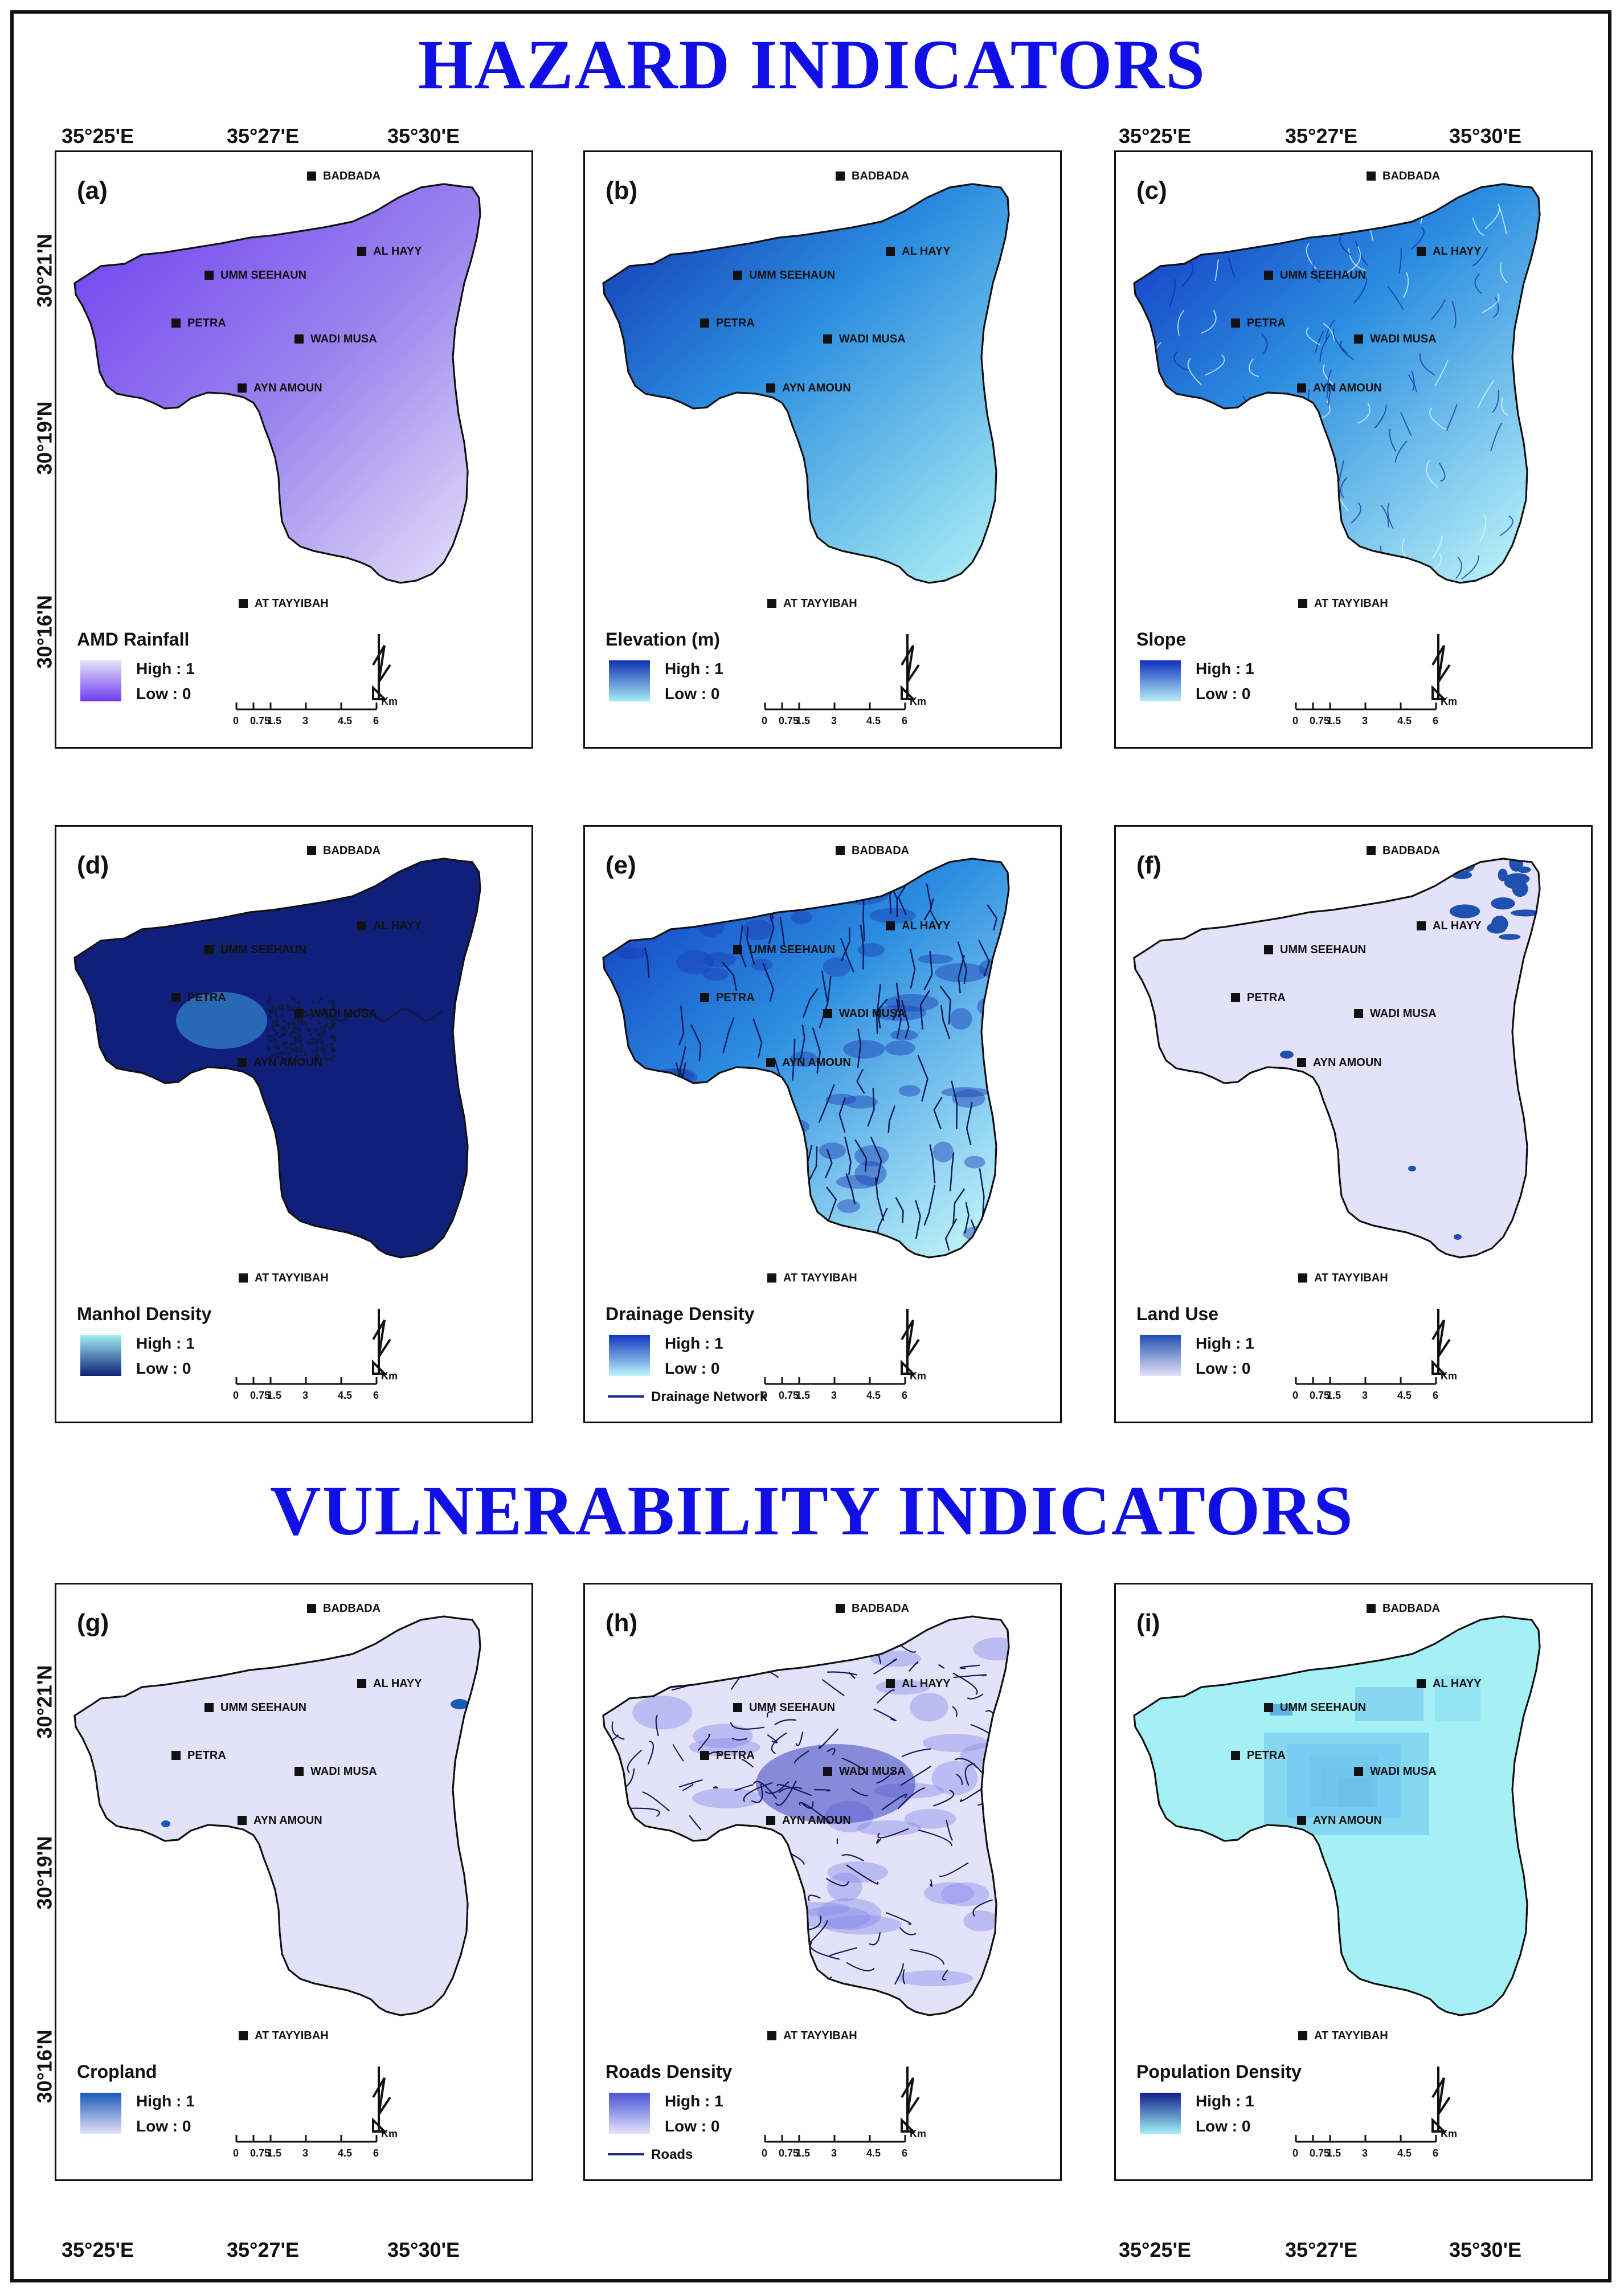  What do you see at coordinates (1148, 865) in the screenshot?
I see `panel-label-f: (f)` at bounding box center [1148, 865].